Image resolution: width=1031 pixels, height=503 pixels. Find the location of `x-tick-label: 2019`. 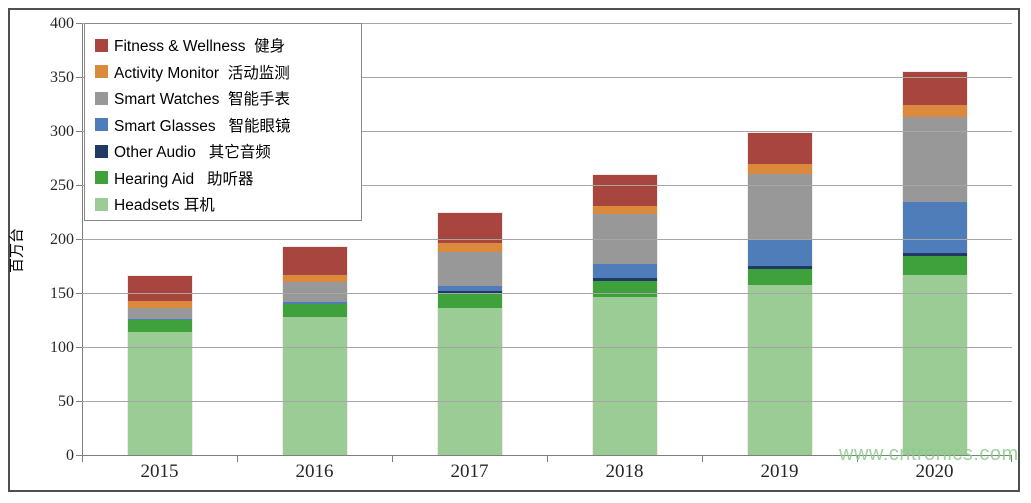

x-tick-label: 2019 is located at coordinates (779, 471).